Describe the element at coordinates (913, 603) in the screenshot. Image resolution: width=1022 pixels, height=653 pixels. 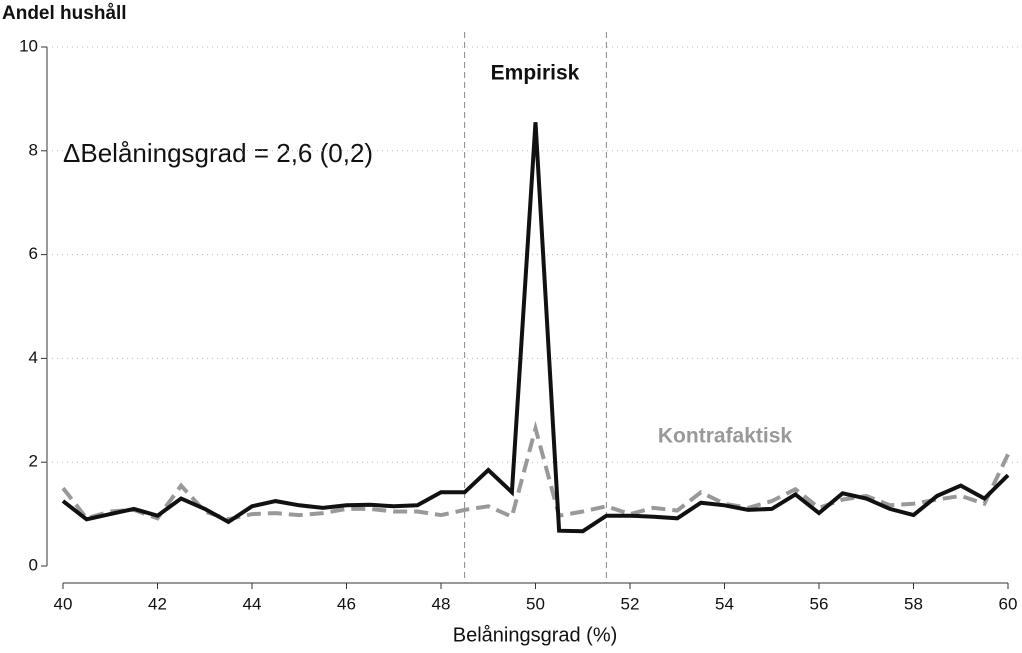
I see `x-tick-label: 58` at that location.